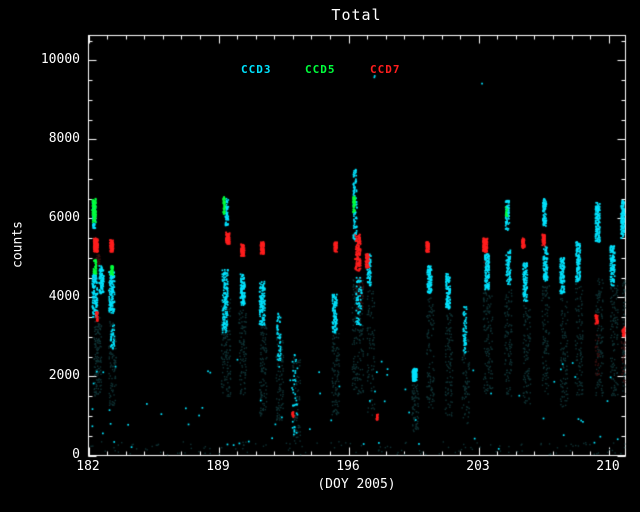  Describe the element at coordinates (64, 217) in the screenshot. I see `y-tick-label-6000: 6000` at that location.